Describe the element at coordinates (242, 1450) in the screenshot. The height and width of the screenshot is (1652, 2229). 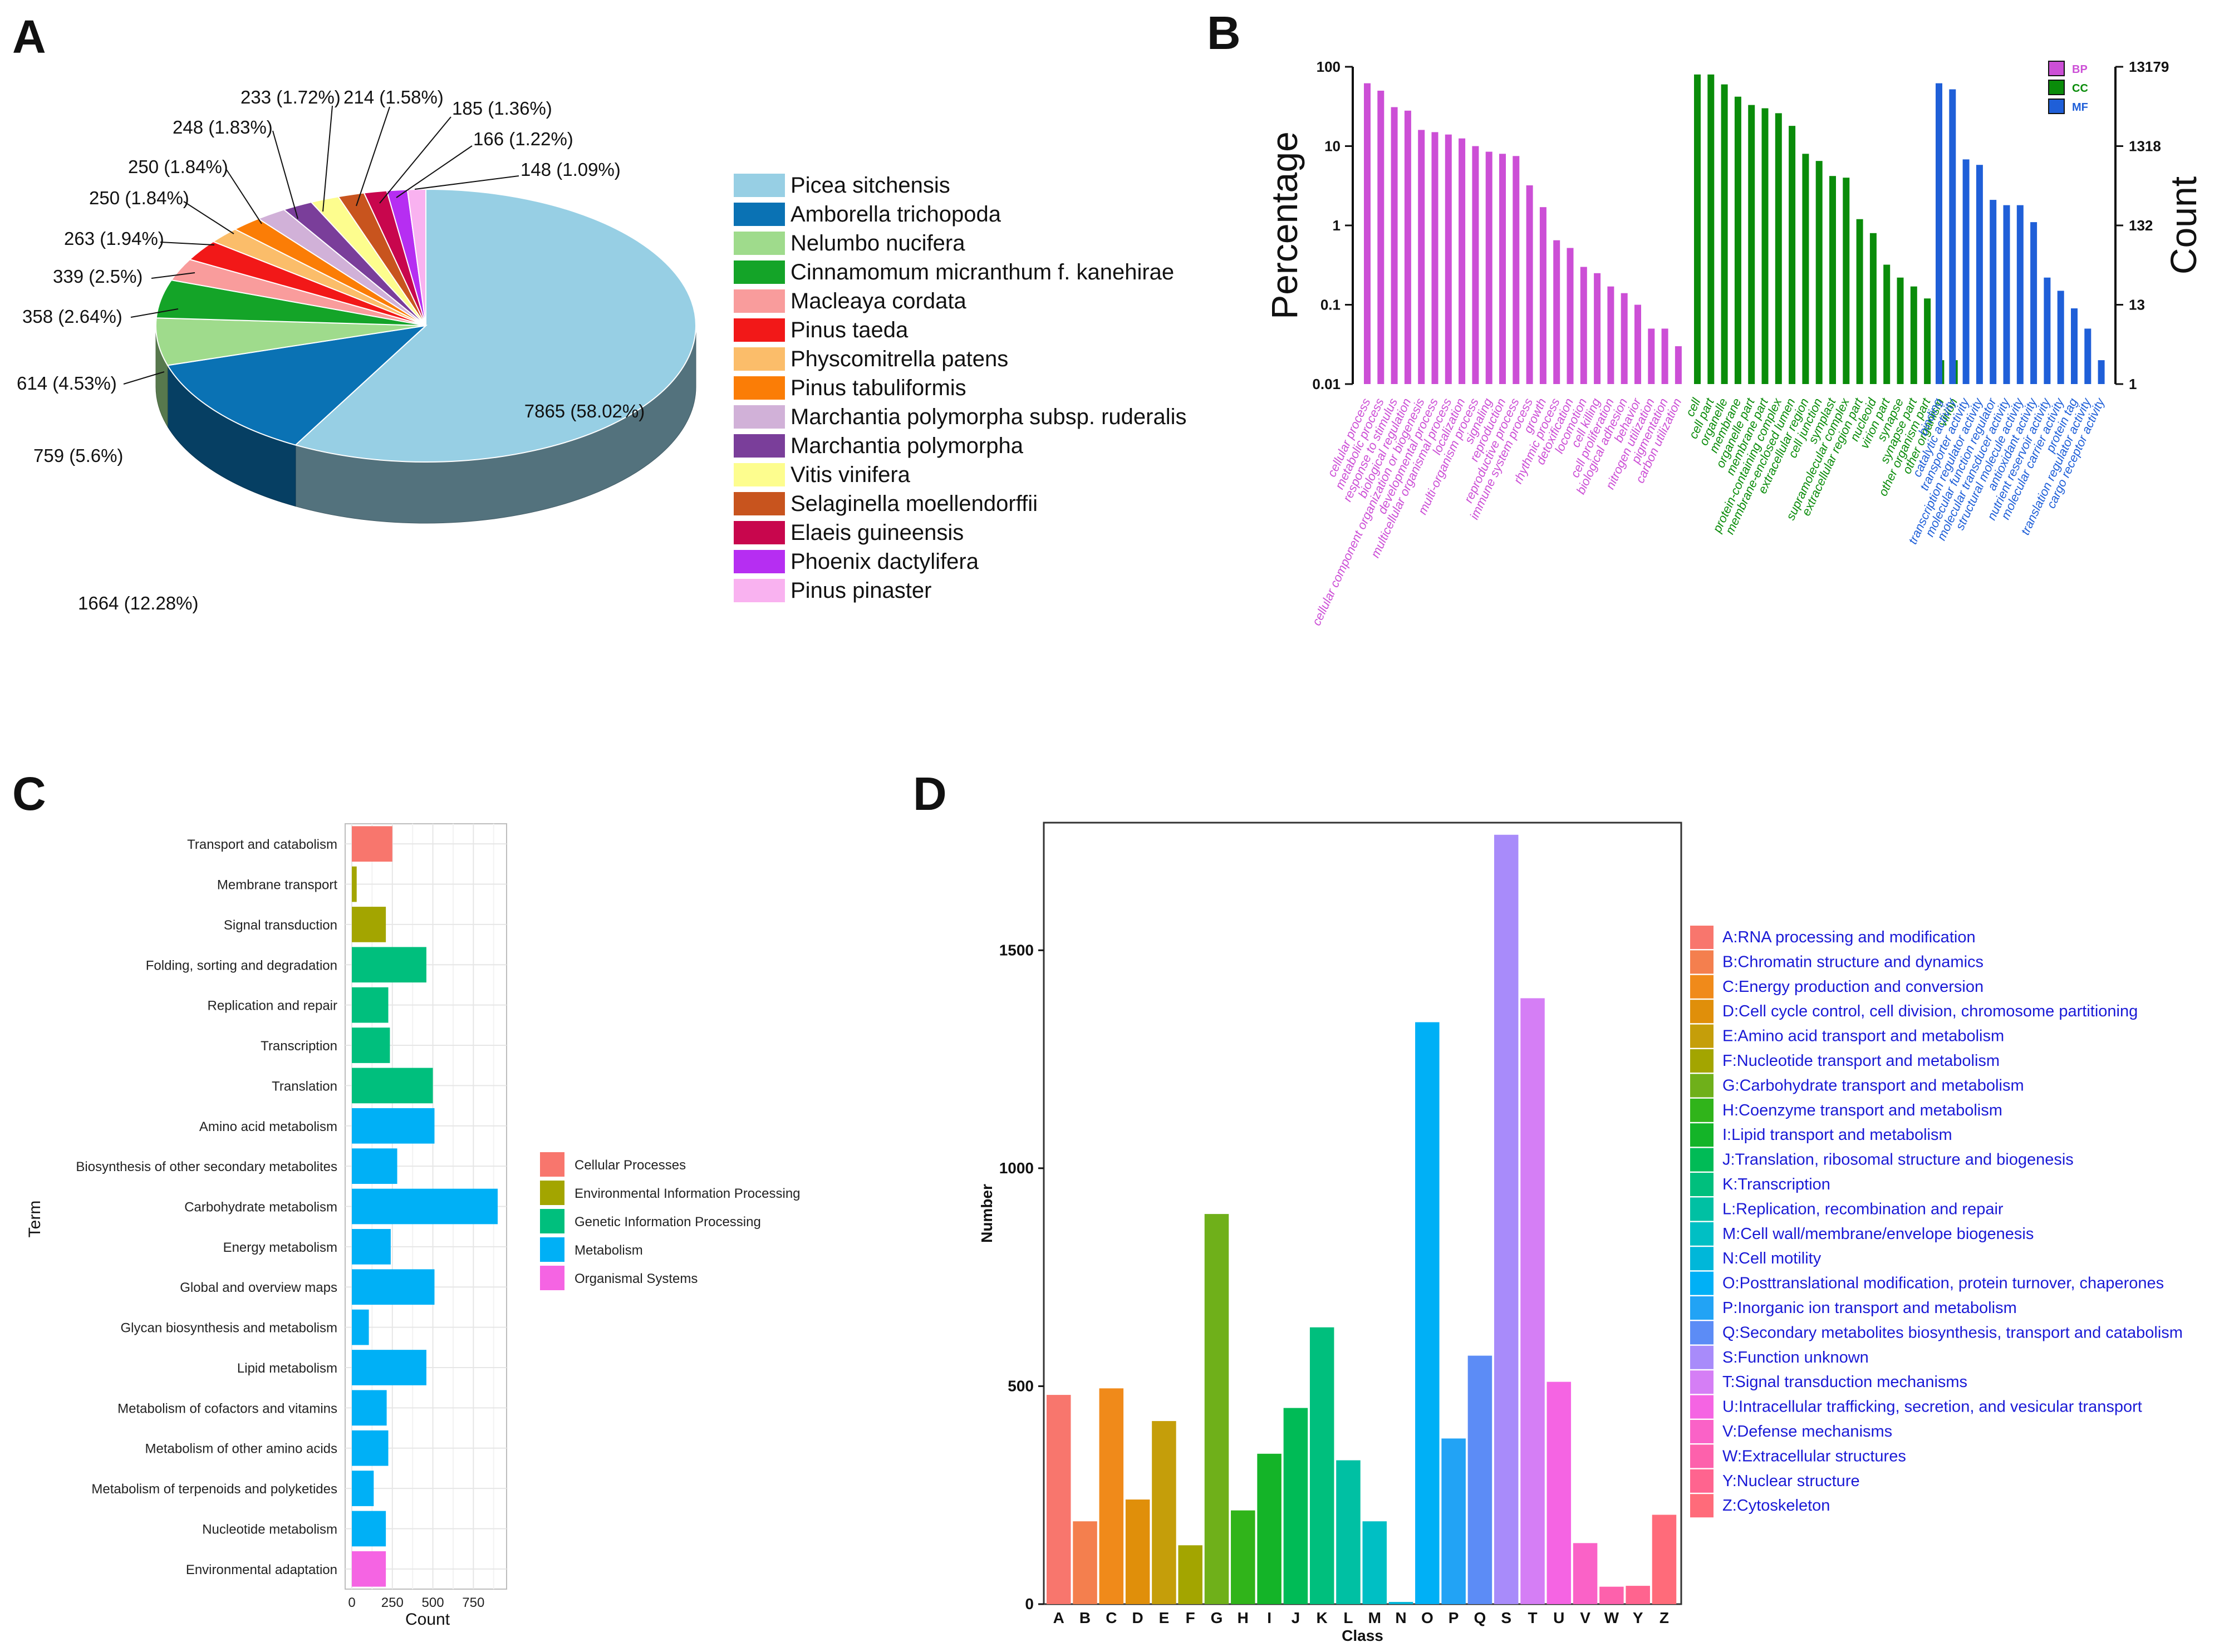
I see `y-tick-label: Metabolism of other amino acids` at that location.